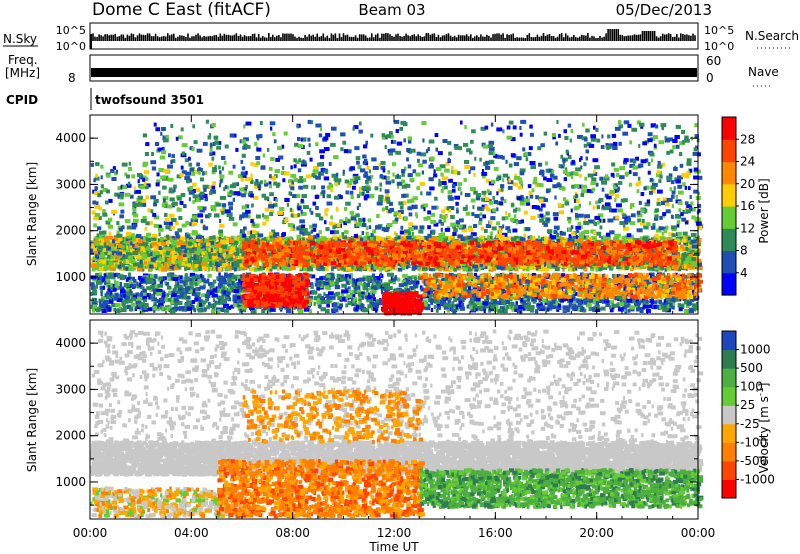 The width and height of the screenshot is (800, 554). I want to click on freq-label-line2: [MHz], so click(22, 73).